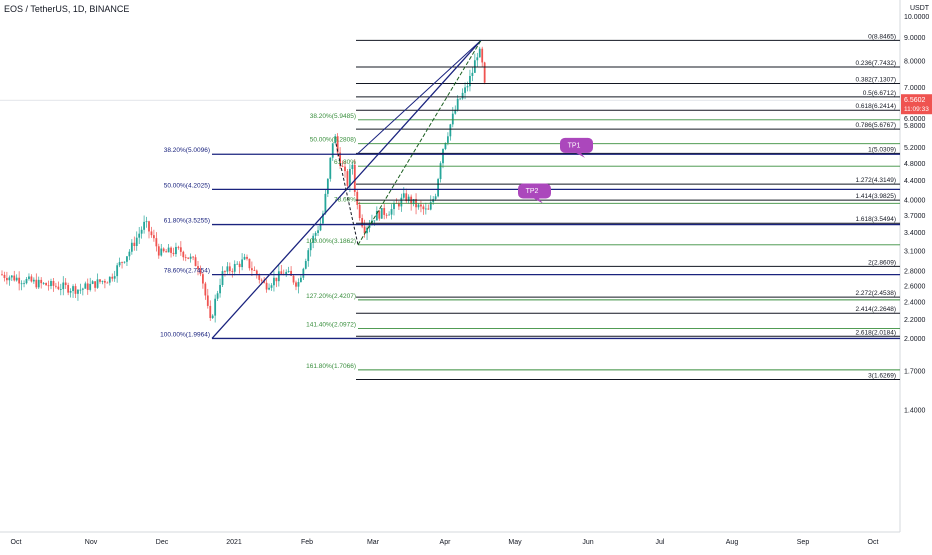  What do you see at coordinates (915, 372) in the screenshot?
I see `y-tick-label: 1.7000` at bounding box center [915, 372].